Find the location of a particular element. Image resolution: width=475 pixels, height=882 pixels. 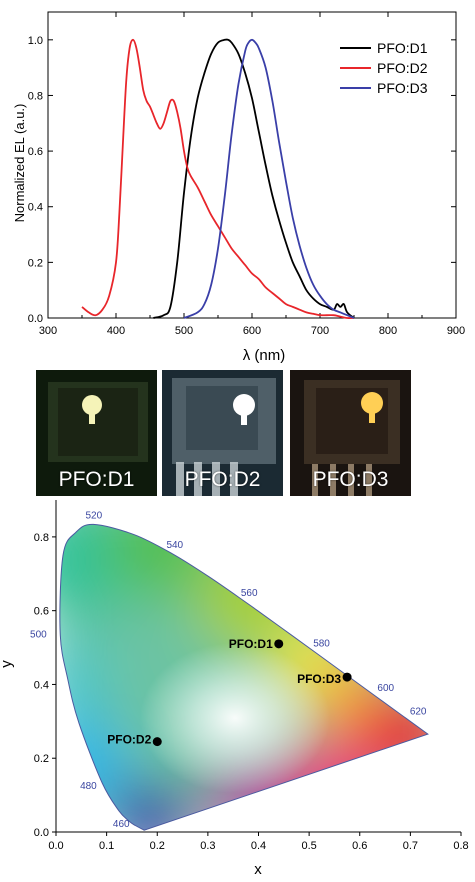

wavelength-label: 580 is located at coordinates (321, 643).